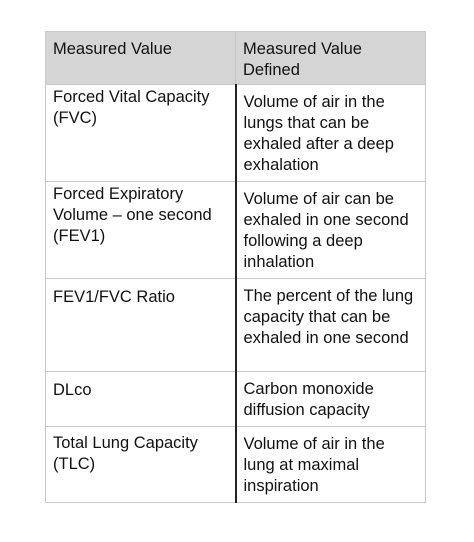  I want to click on measured-value-cell: Total Lung Capacity (TLC), so click(140, 464).